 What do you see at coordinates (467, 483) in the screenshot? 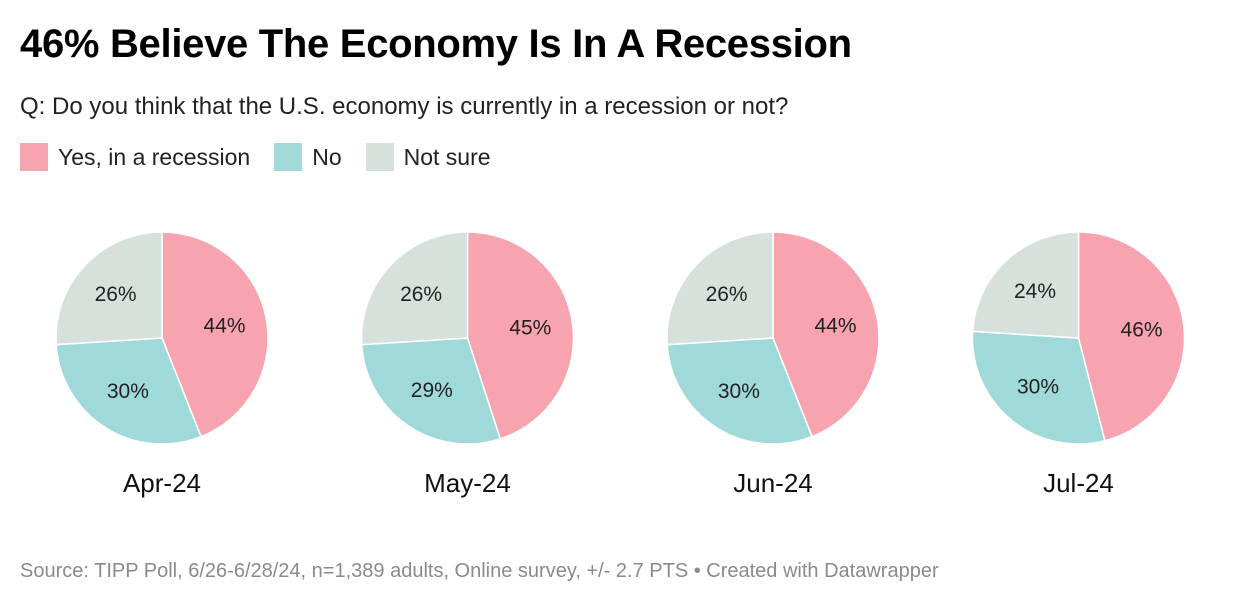
I see `pie-label: May-24` at bounding box center [467, 483].